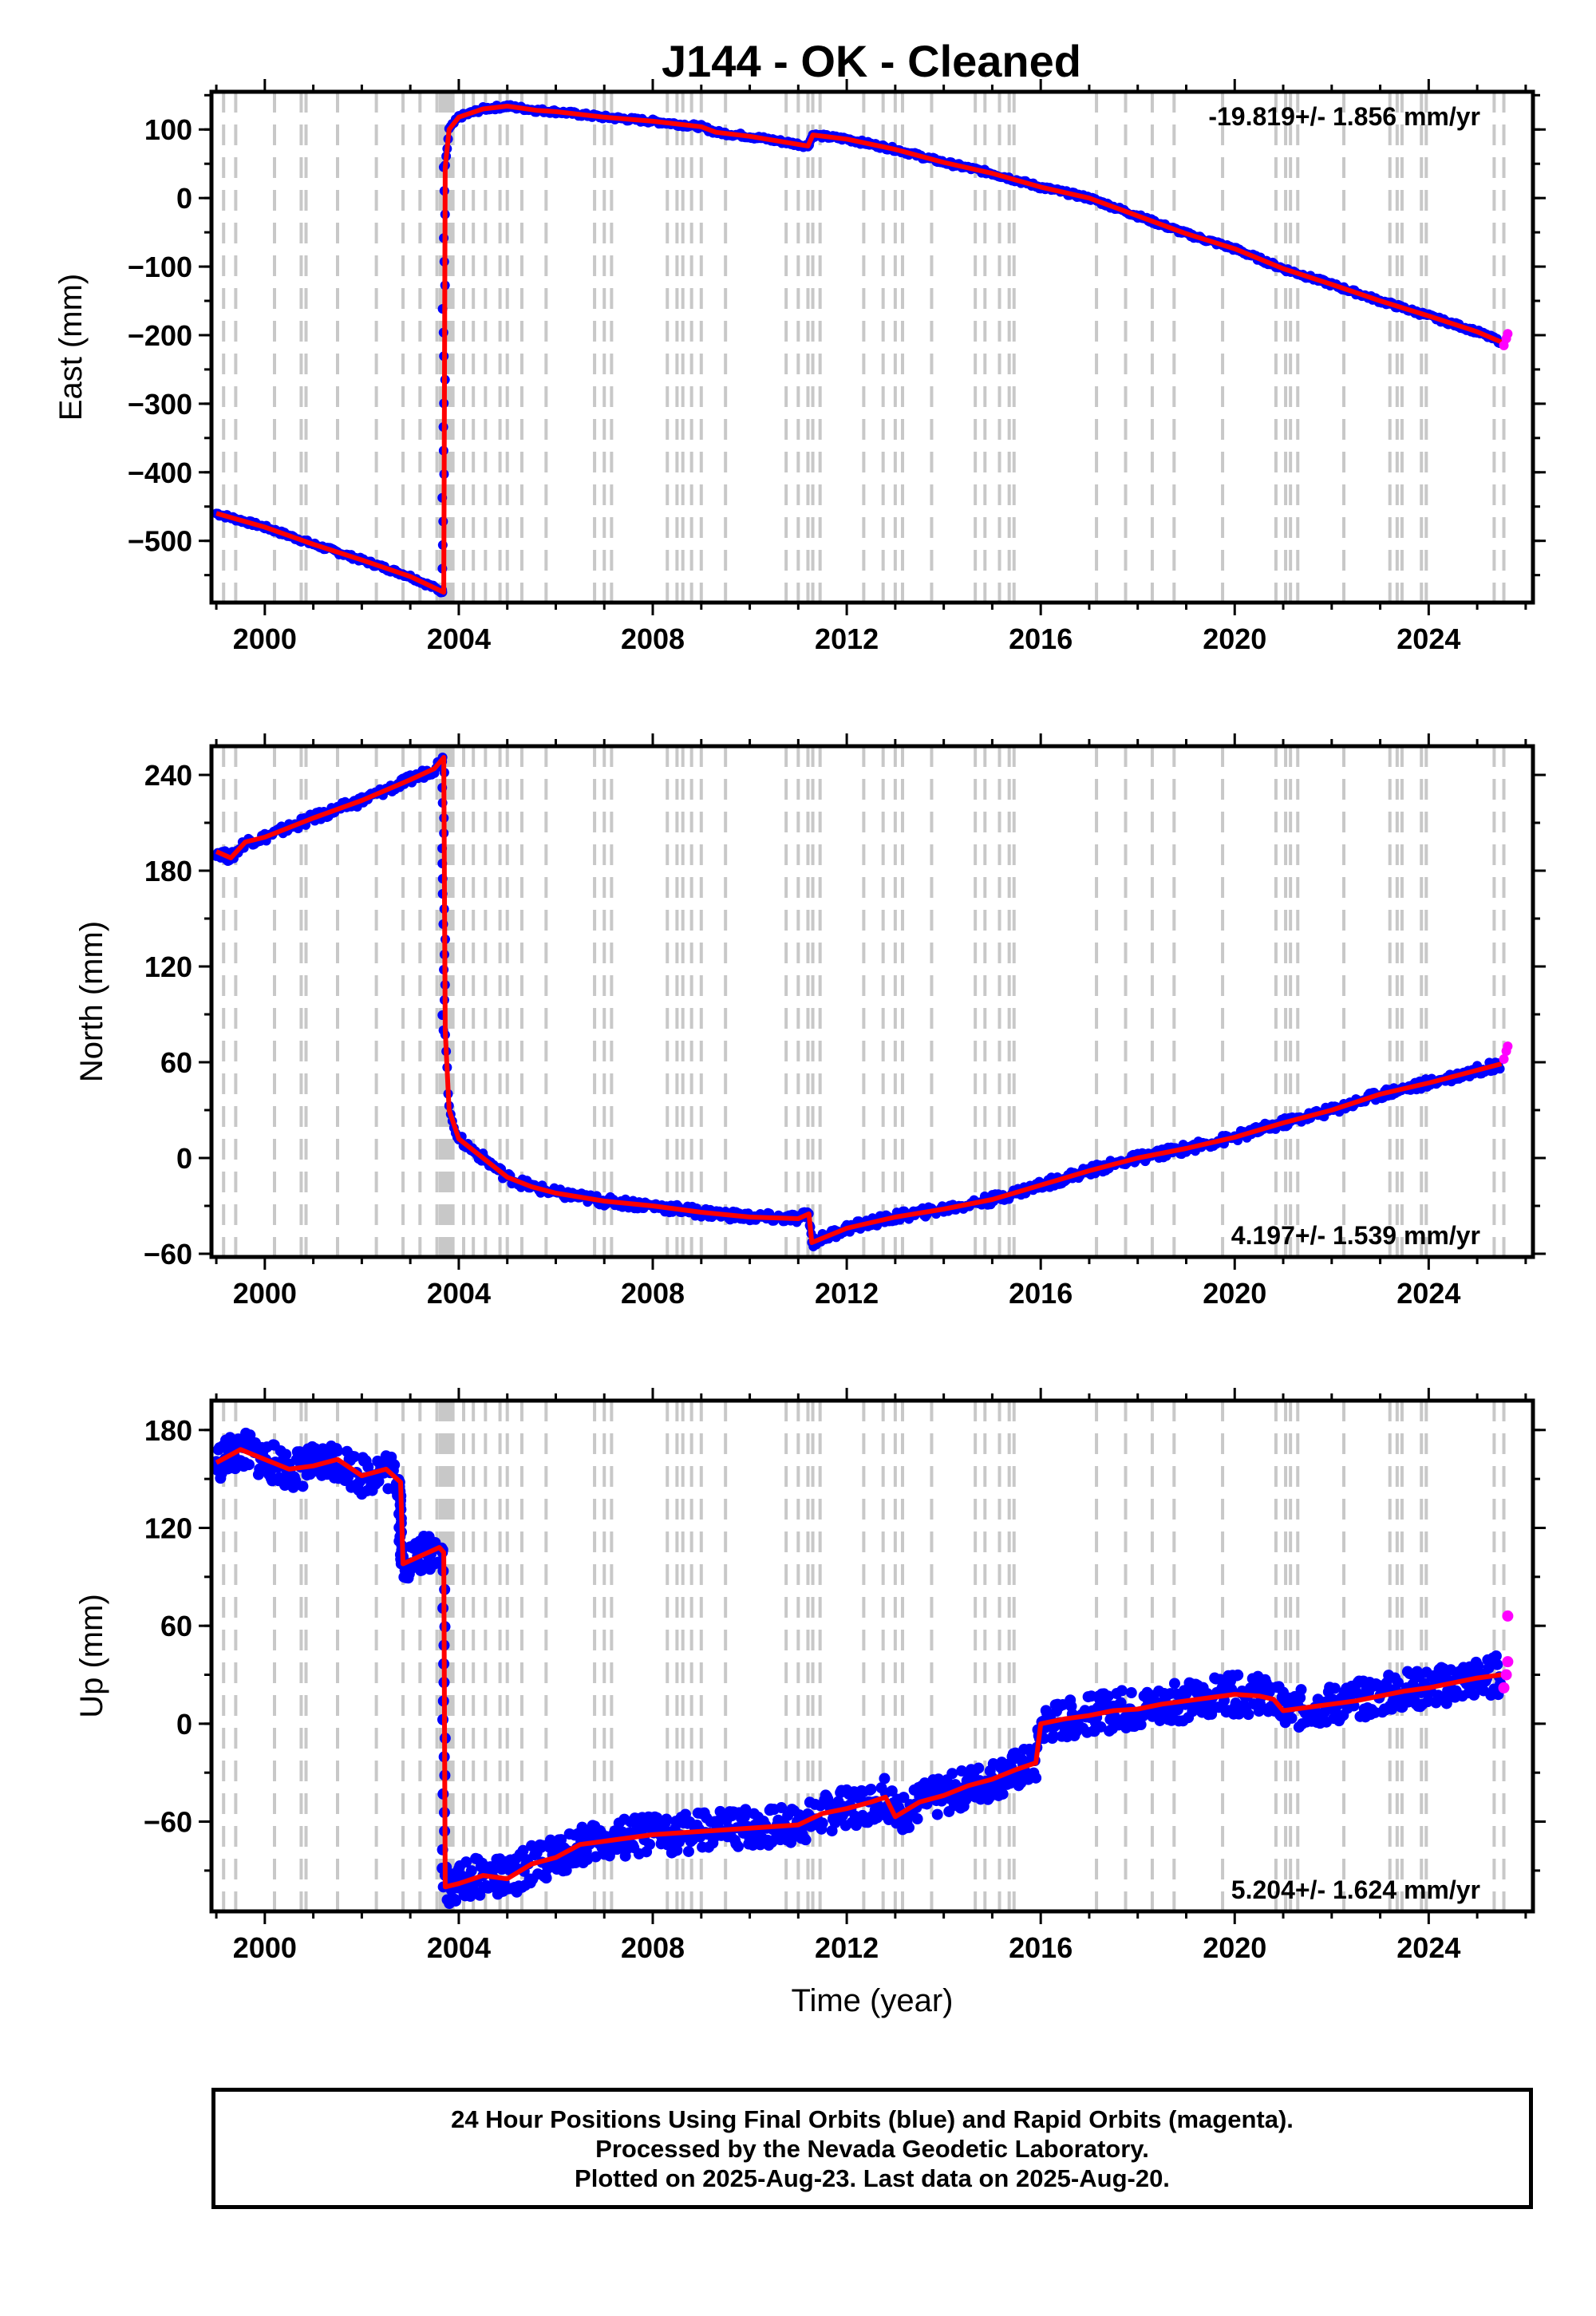  I want to click on y-axis-label: North (mm), so click(91, 1001).